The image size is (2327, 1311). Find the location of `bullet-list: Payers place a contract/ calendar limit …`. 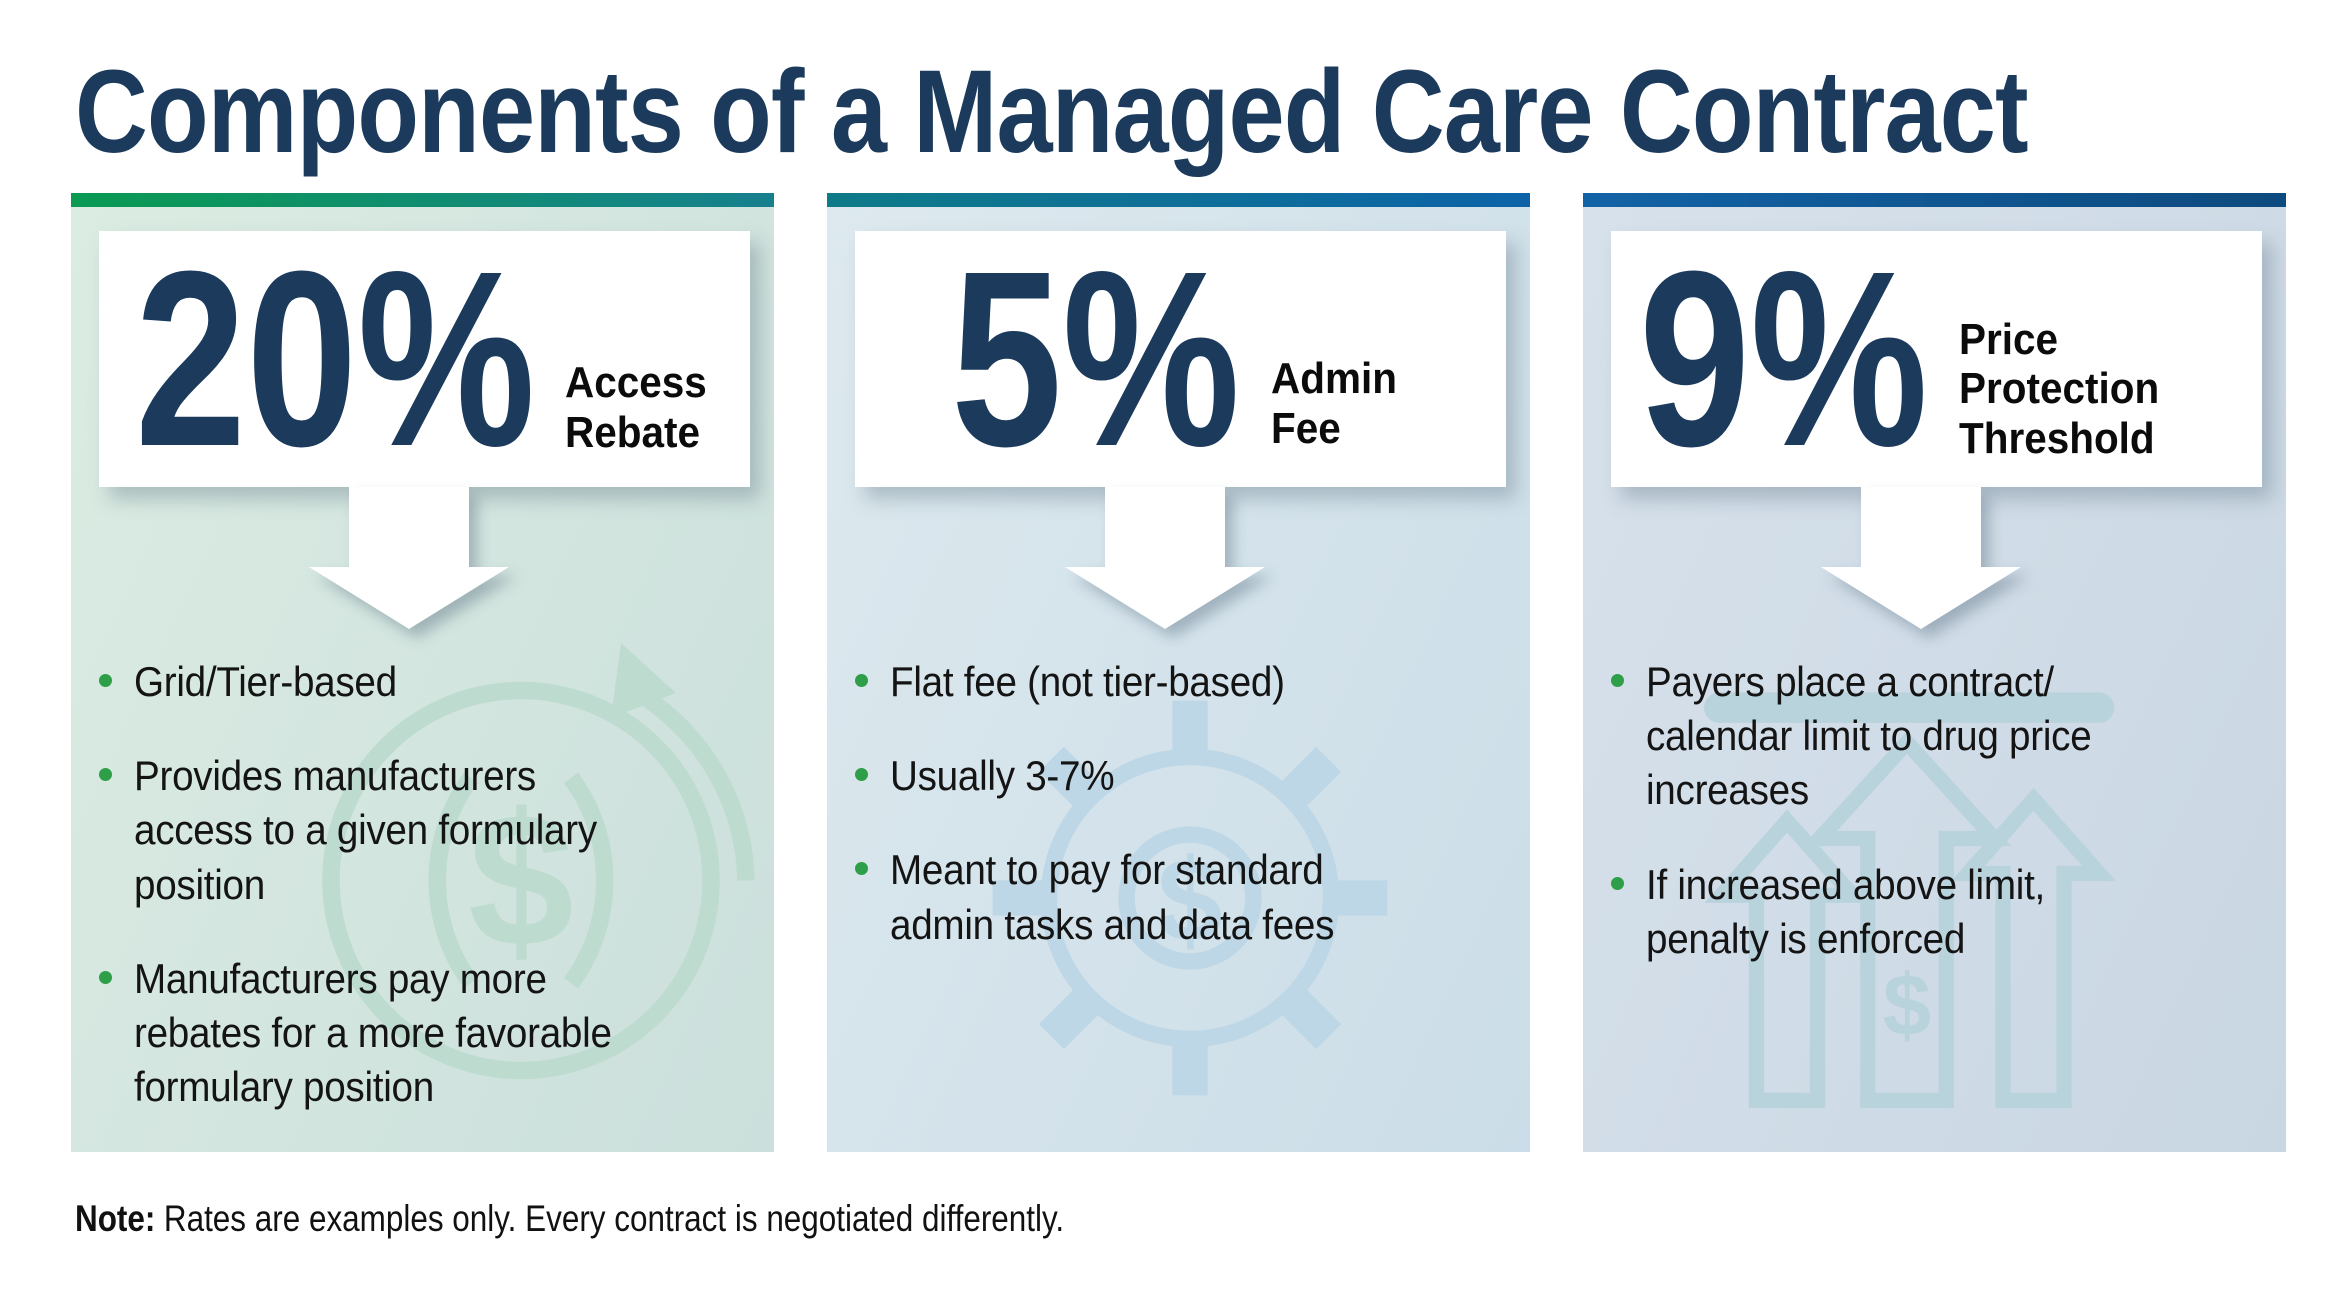

bullet-list: Payers place a contract/ calendar limit … is located at coordinates (1941, 830).